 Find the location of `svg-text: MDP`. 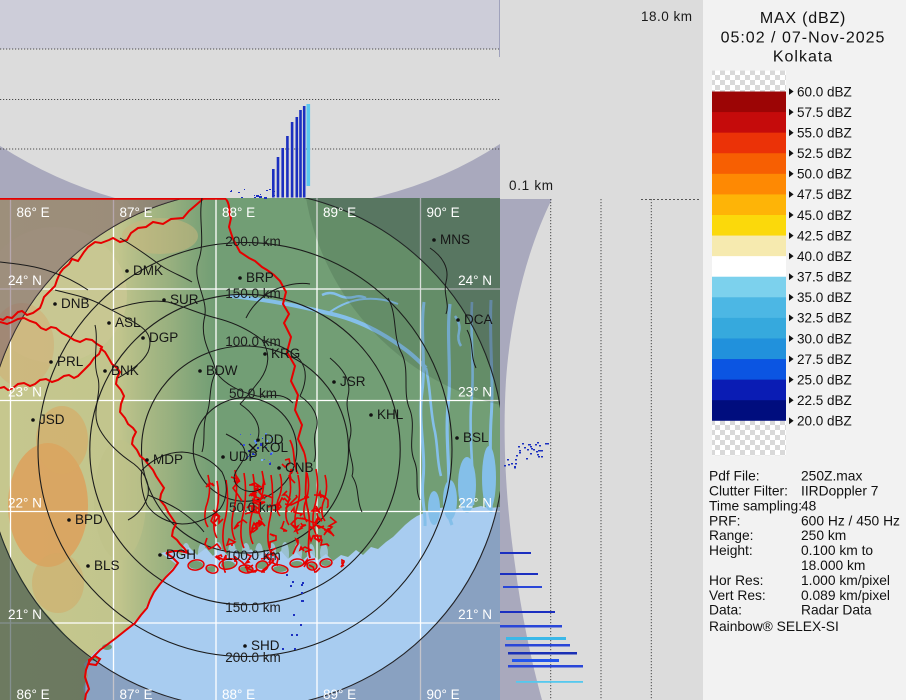

svg-text: MDP is located at coordinates (168, 459).